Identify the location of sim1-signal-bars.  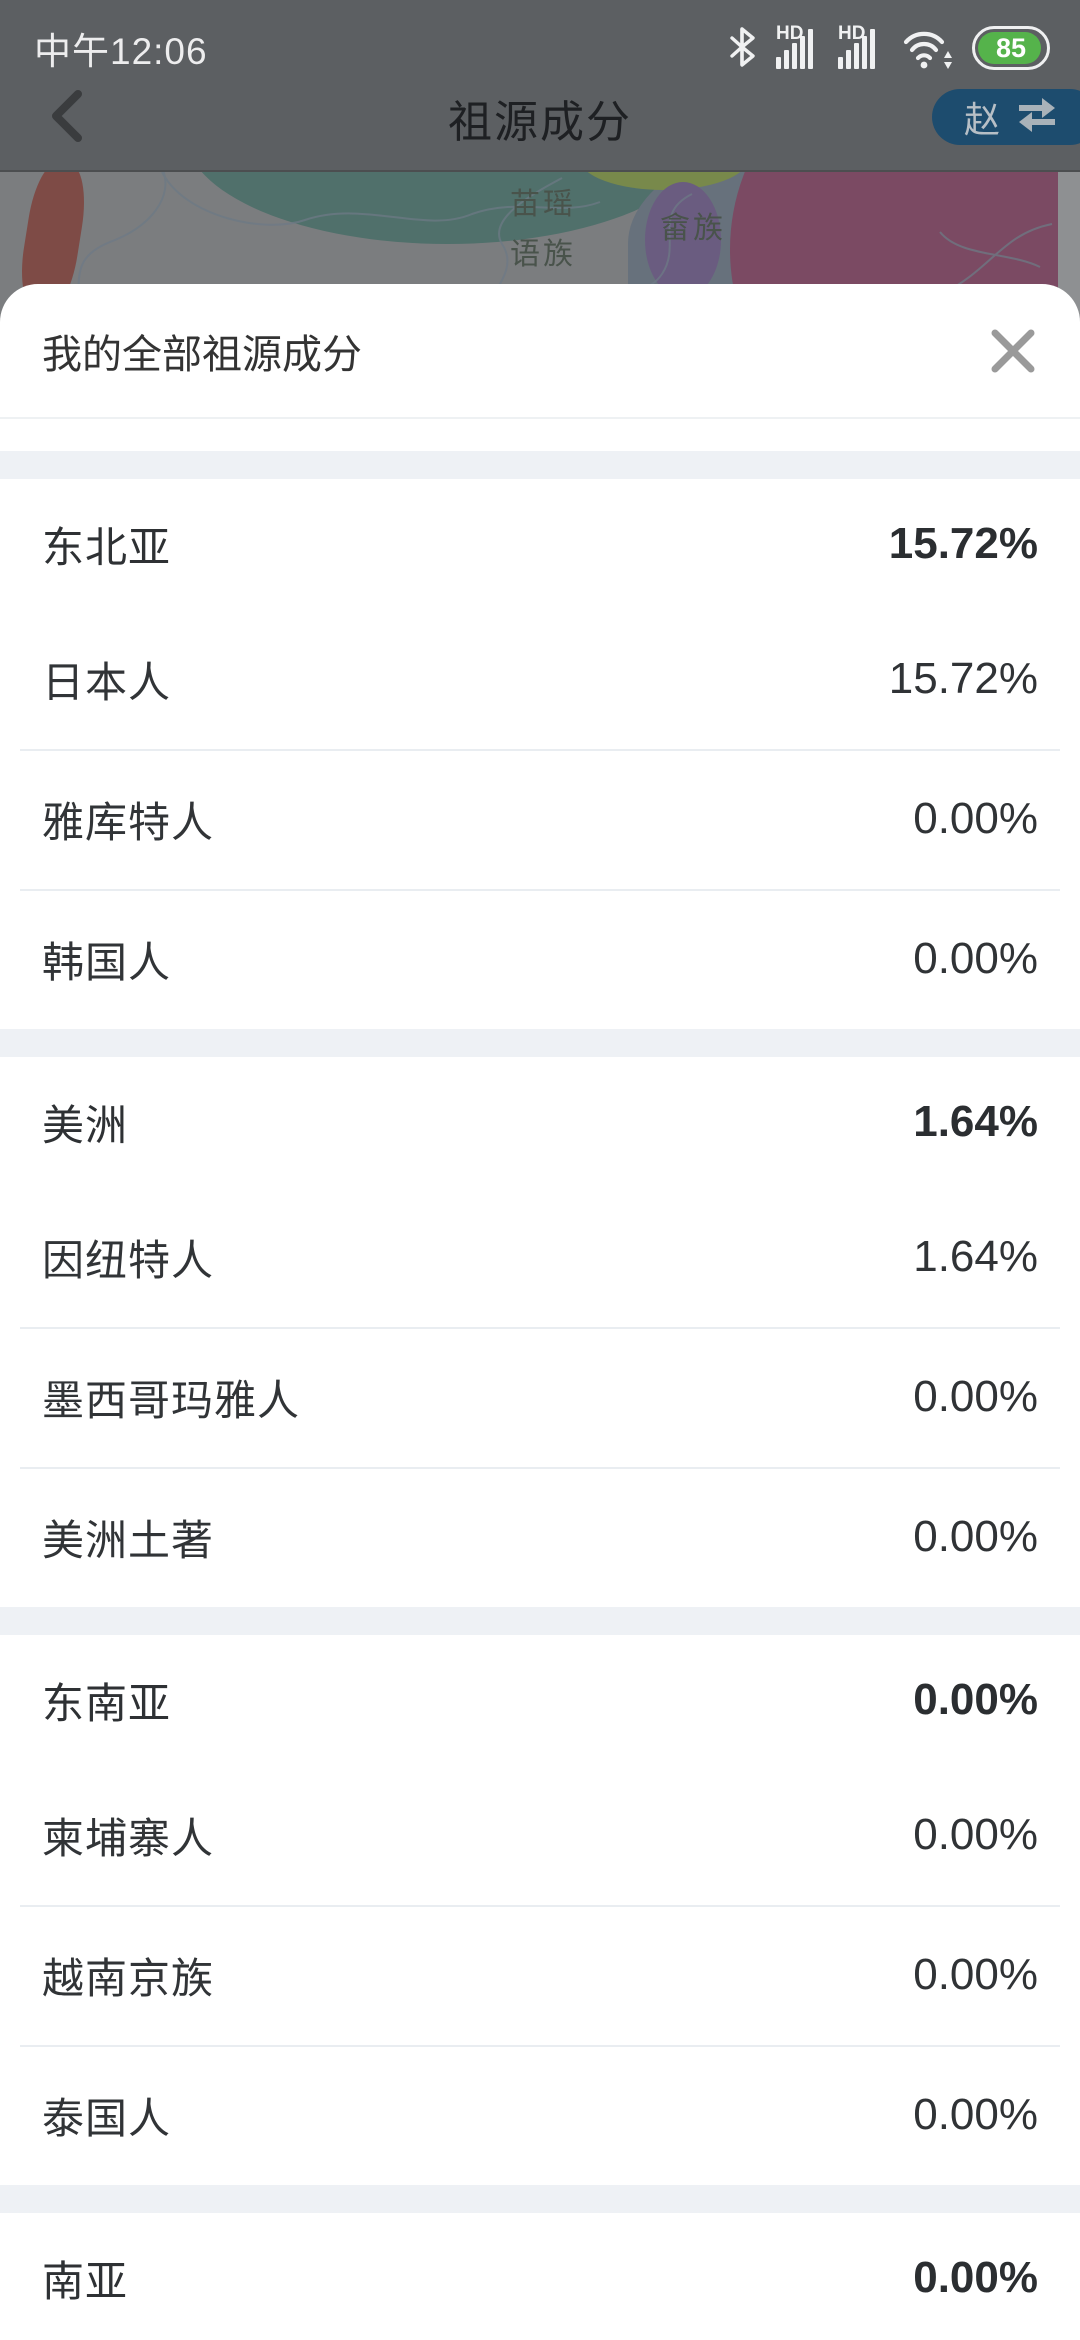
(794, 49).